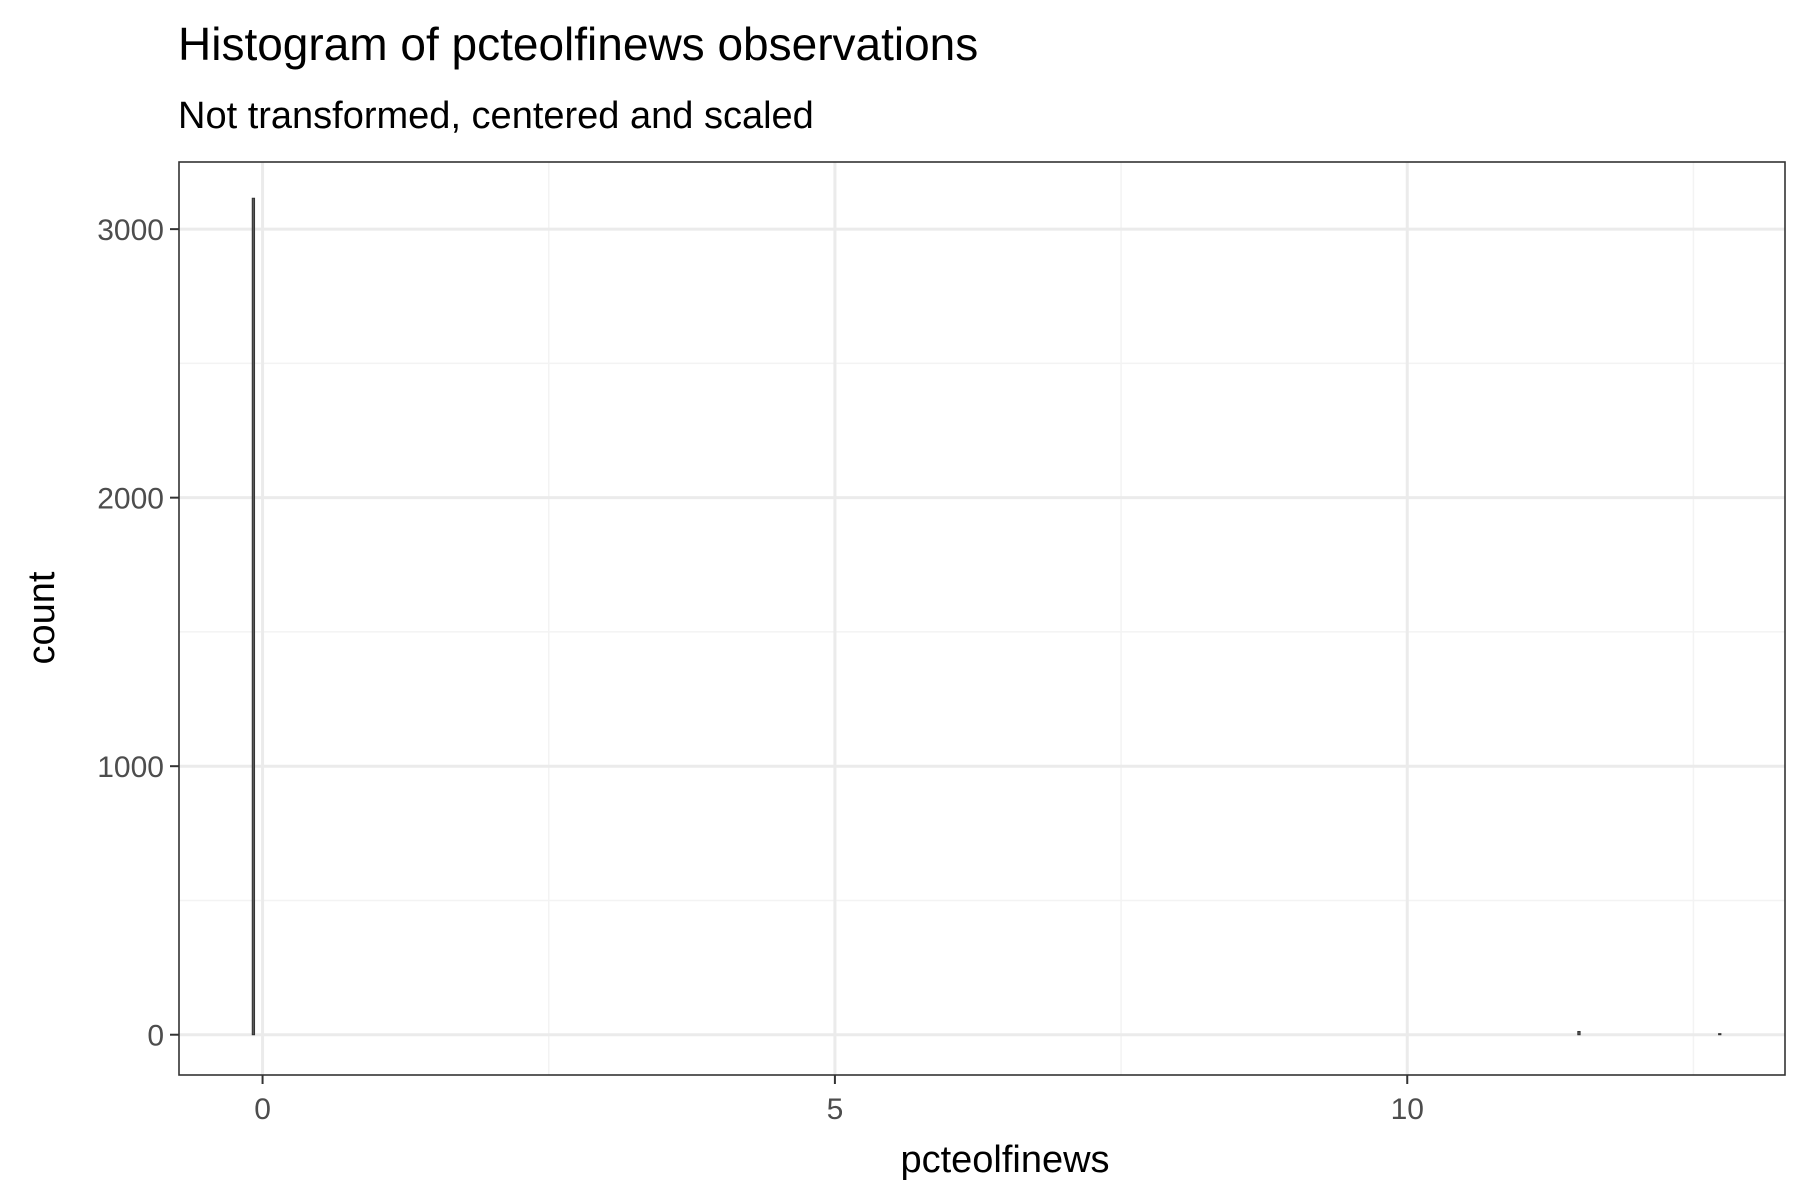 The height and width of the screenshot is (1200, 1800). What do you see at coordinates (130, 230) in the screenshot?
I see `y-tick-label: 3000` at bounding box center [130, 230].